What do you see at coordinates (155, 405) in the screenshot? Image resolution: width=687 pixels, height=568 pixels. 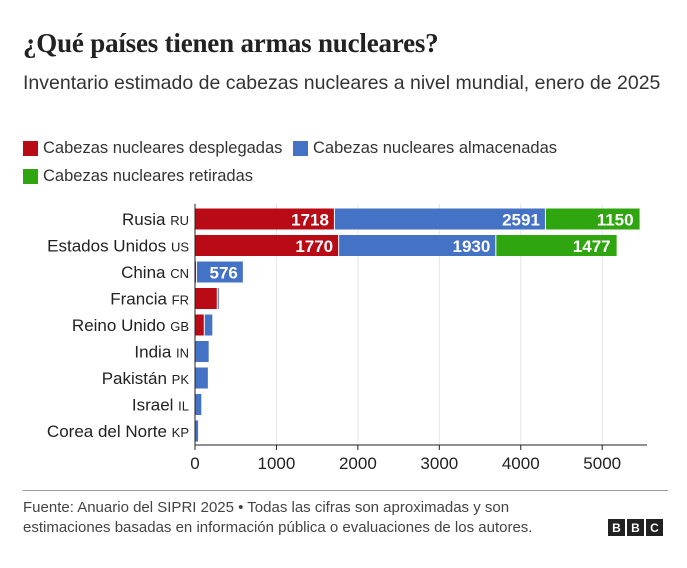 I see `country-name: Israel` at bounding box center [155, 405].